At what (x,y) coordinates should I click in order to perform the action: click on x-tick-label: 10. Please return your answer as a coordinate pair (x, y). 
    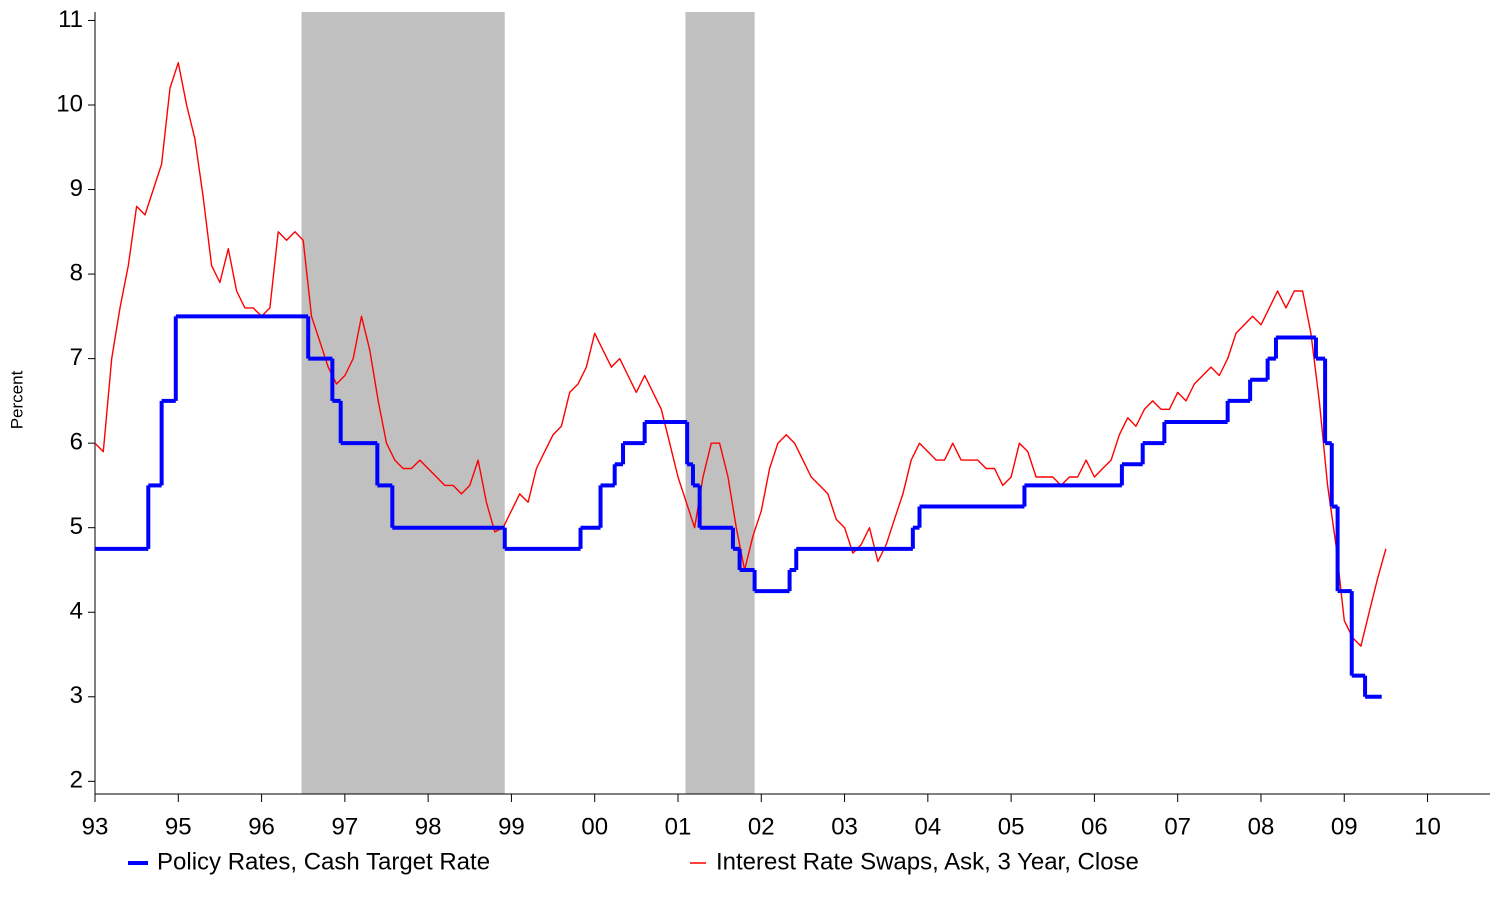
    Looking at the image, I should click on (1427, 826).